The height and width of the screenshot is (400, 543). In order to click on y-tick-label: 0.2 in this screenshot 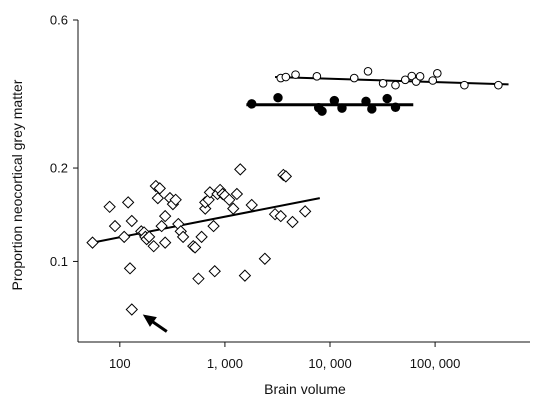, I will do `click(59, 168)`.